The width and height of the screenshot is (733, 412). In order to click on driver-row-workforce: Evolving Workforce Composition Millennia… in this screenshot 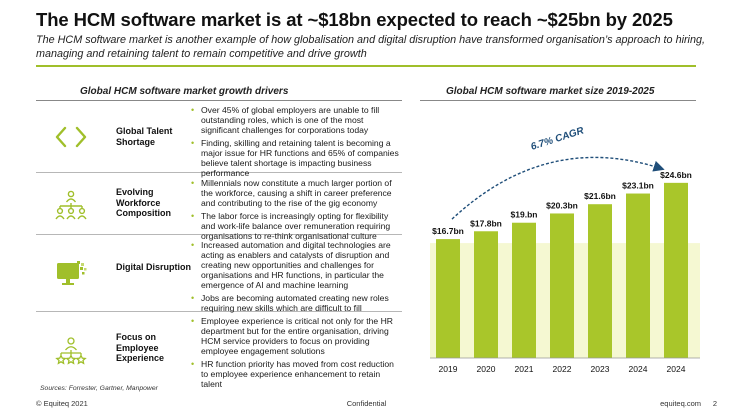, I will do `click(219, 207)`.